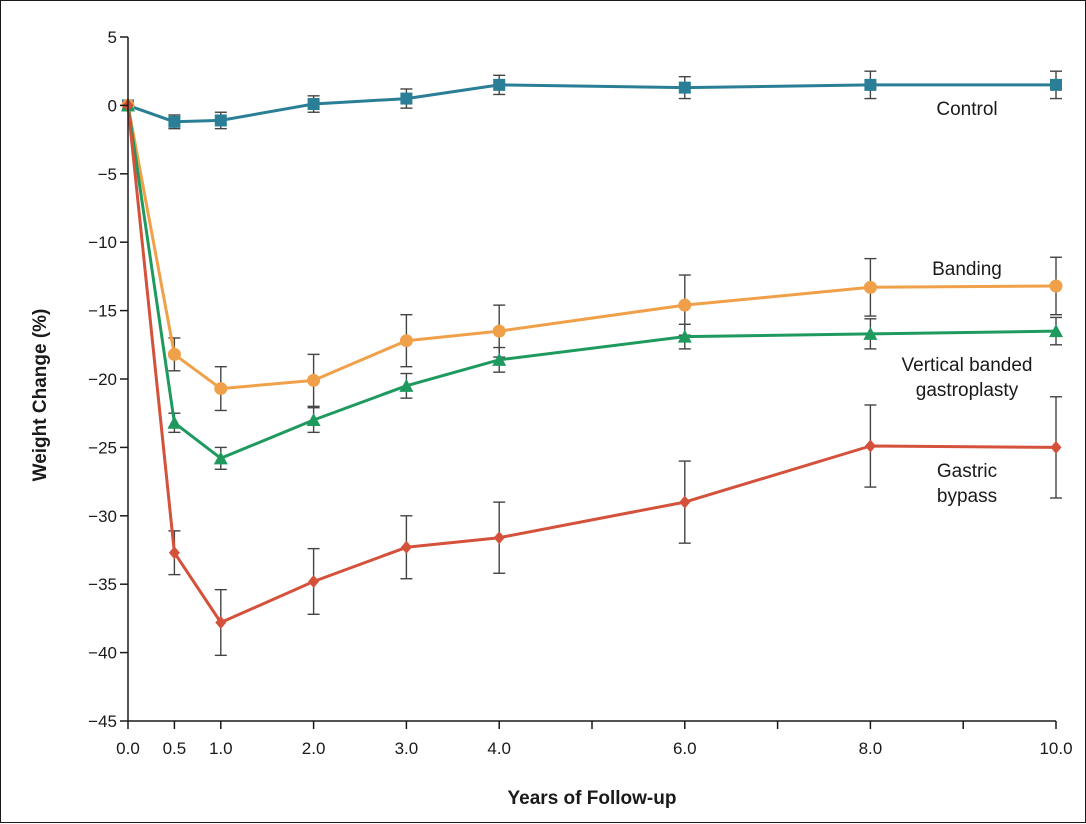 The height and width of the screenshot is (824, 1086). I want to click on banding-label: Banding, so click(967, 269).